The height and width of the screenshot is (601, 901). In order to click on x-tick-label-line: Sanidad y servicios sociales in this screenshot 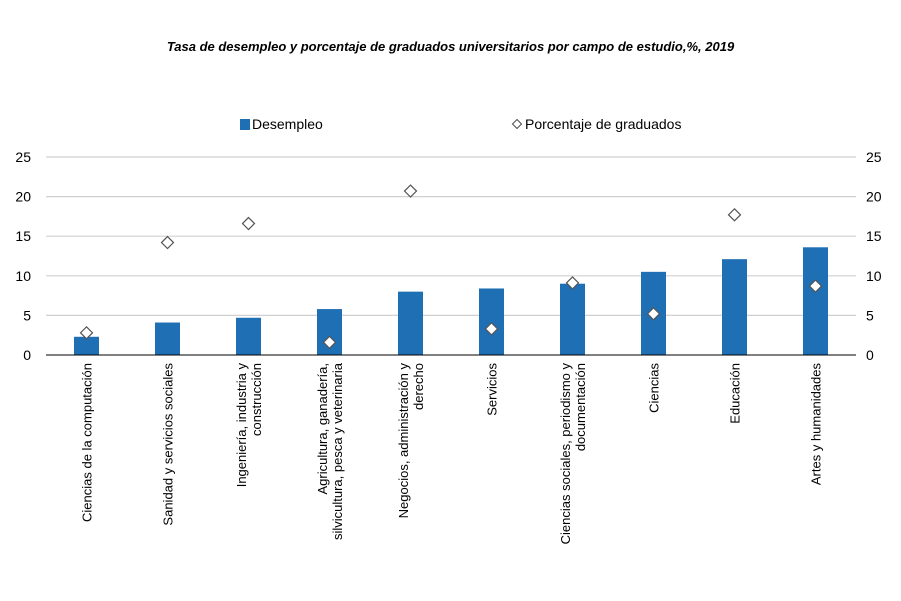, I will do `click(168, 444)`.